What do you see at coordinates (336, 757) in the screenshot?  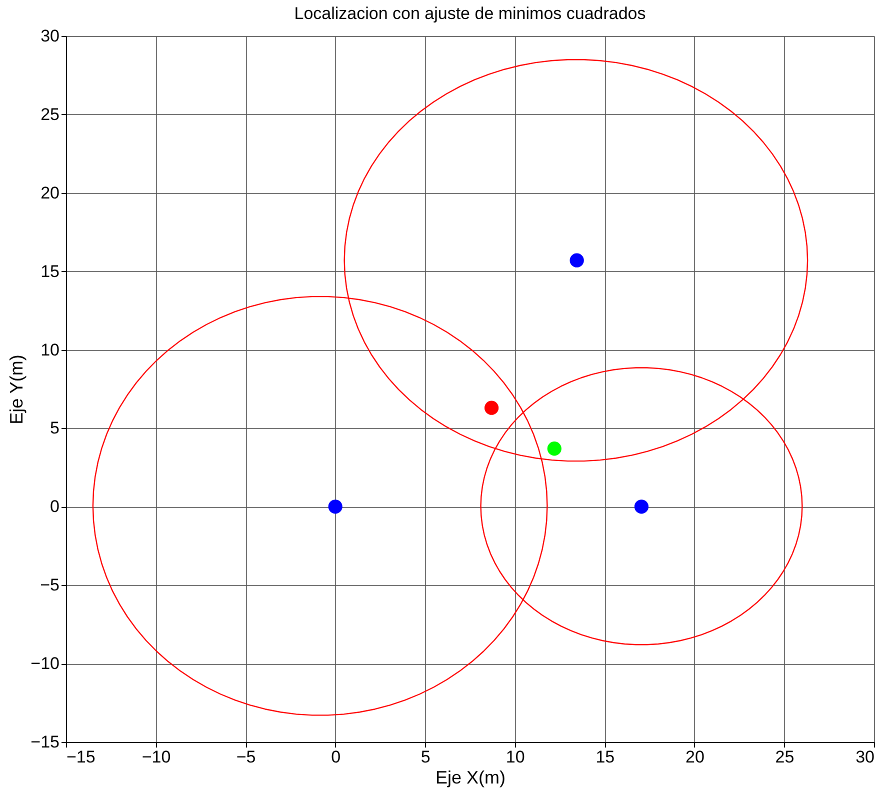 I see `x-tick-label: 0` at bounding box center [336, 757].